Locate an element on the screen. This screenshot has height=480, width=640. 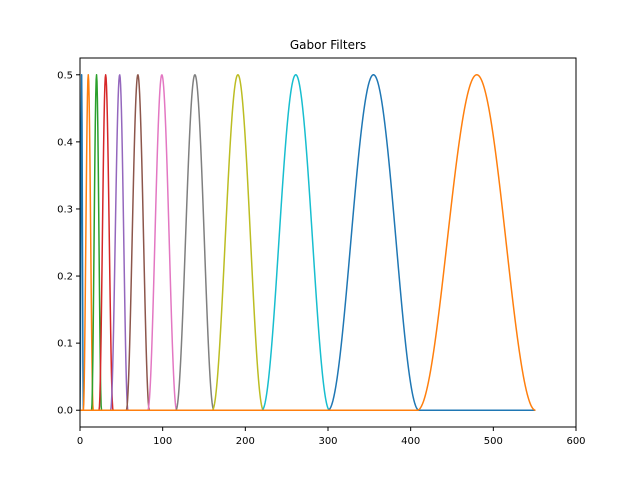
x-tick-label: 500 is located at coordinates (493, 441).